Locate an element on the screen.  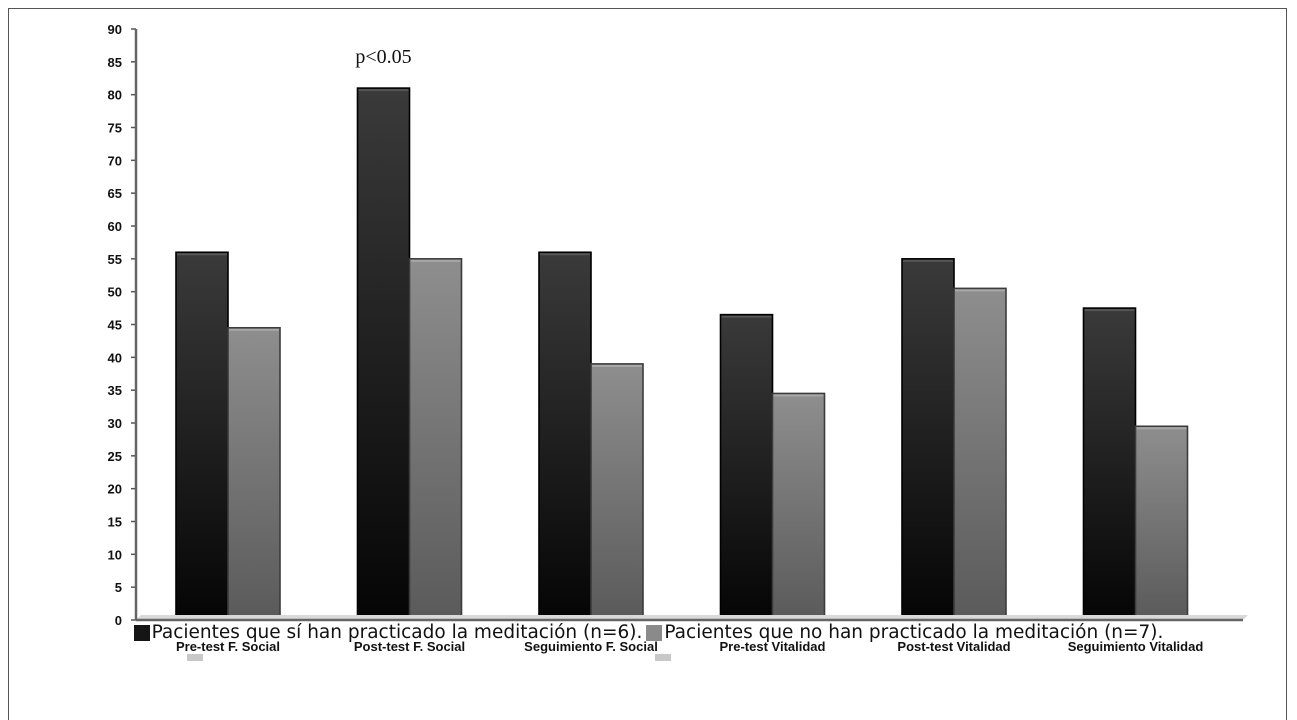
y-tick-label: 85 is located at coordinates (115, 62).